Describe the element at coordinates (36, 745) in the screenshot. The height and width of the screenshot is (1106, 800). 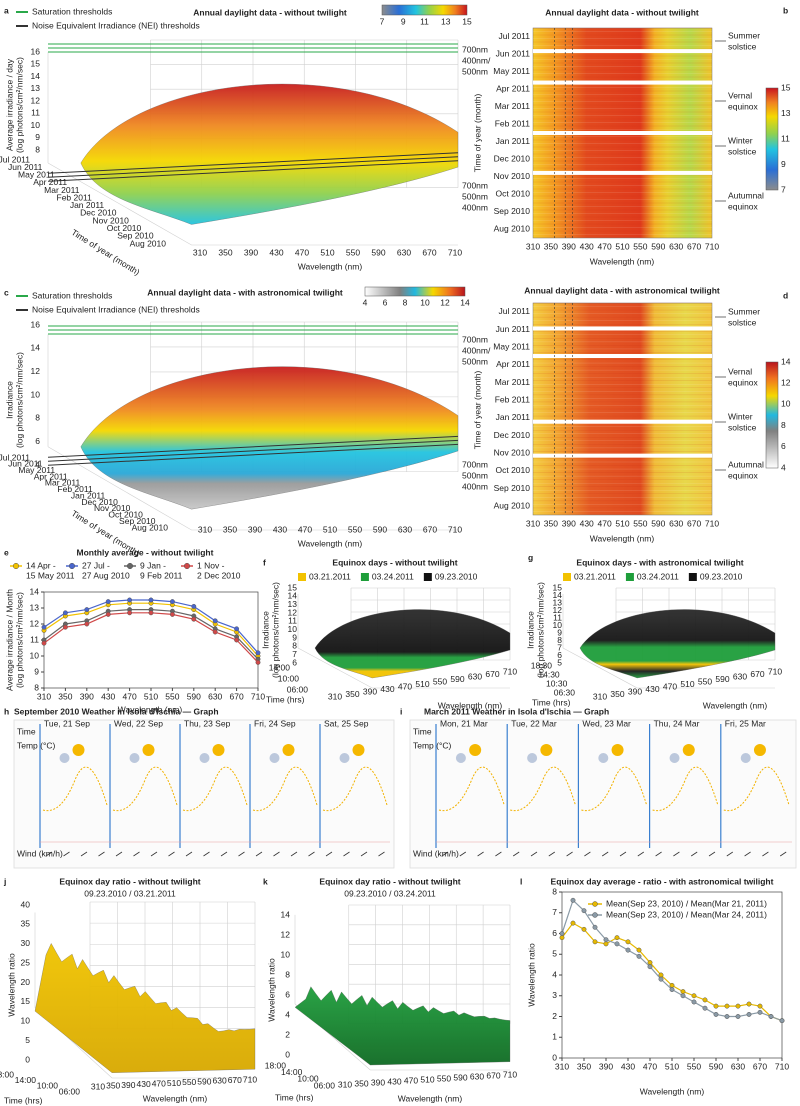
I see `row-label: Temp (°C)` at that location.